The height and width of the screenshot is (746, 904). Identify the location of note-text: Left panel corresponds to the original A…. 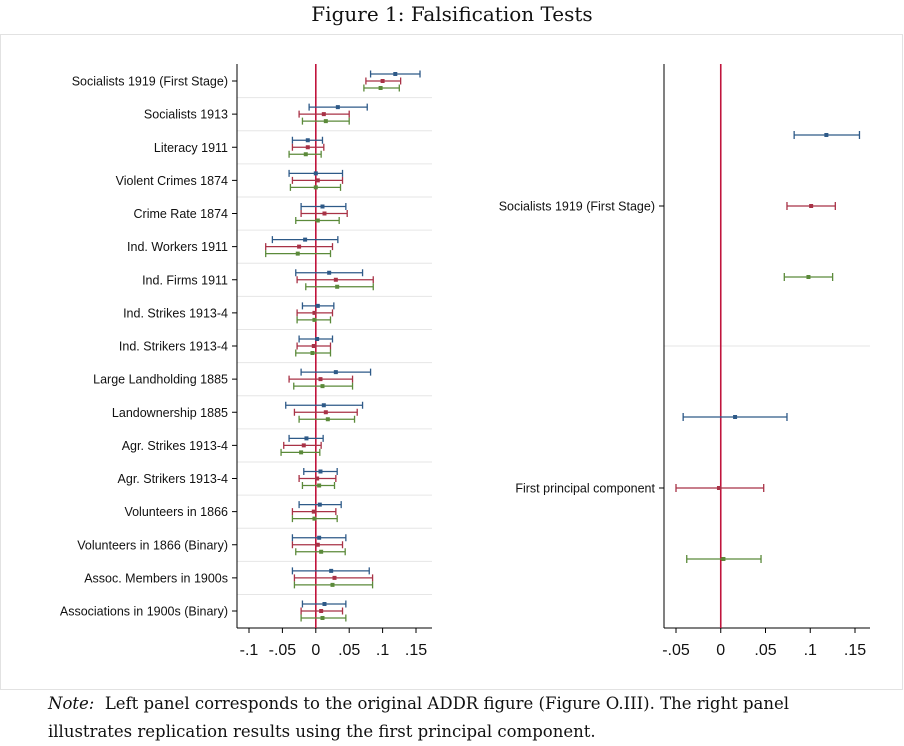
(419, 717).